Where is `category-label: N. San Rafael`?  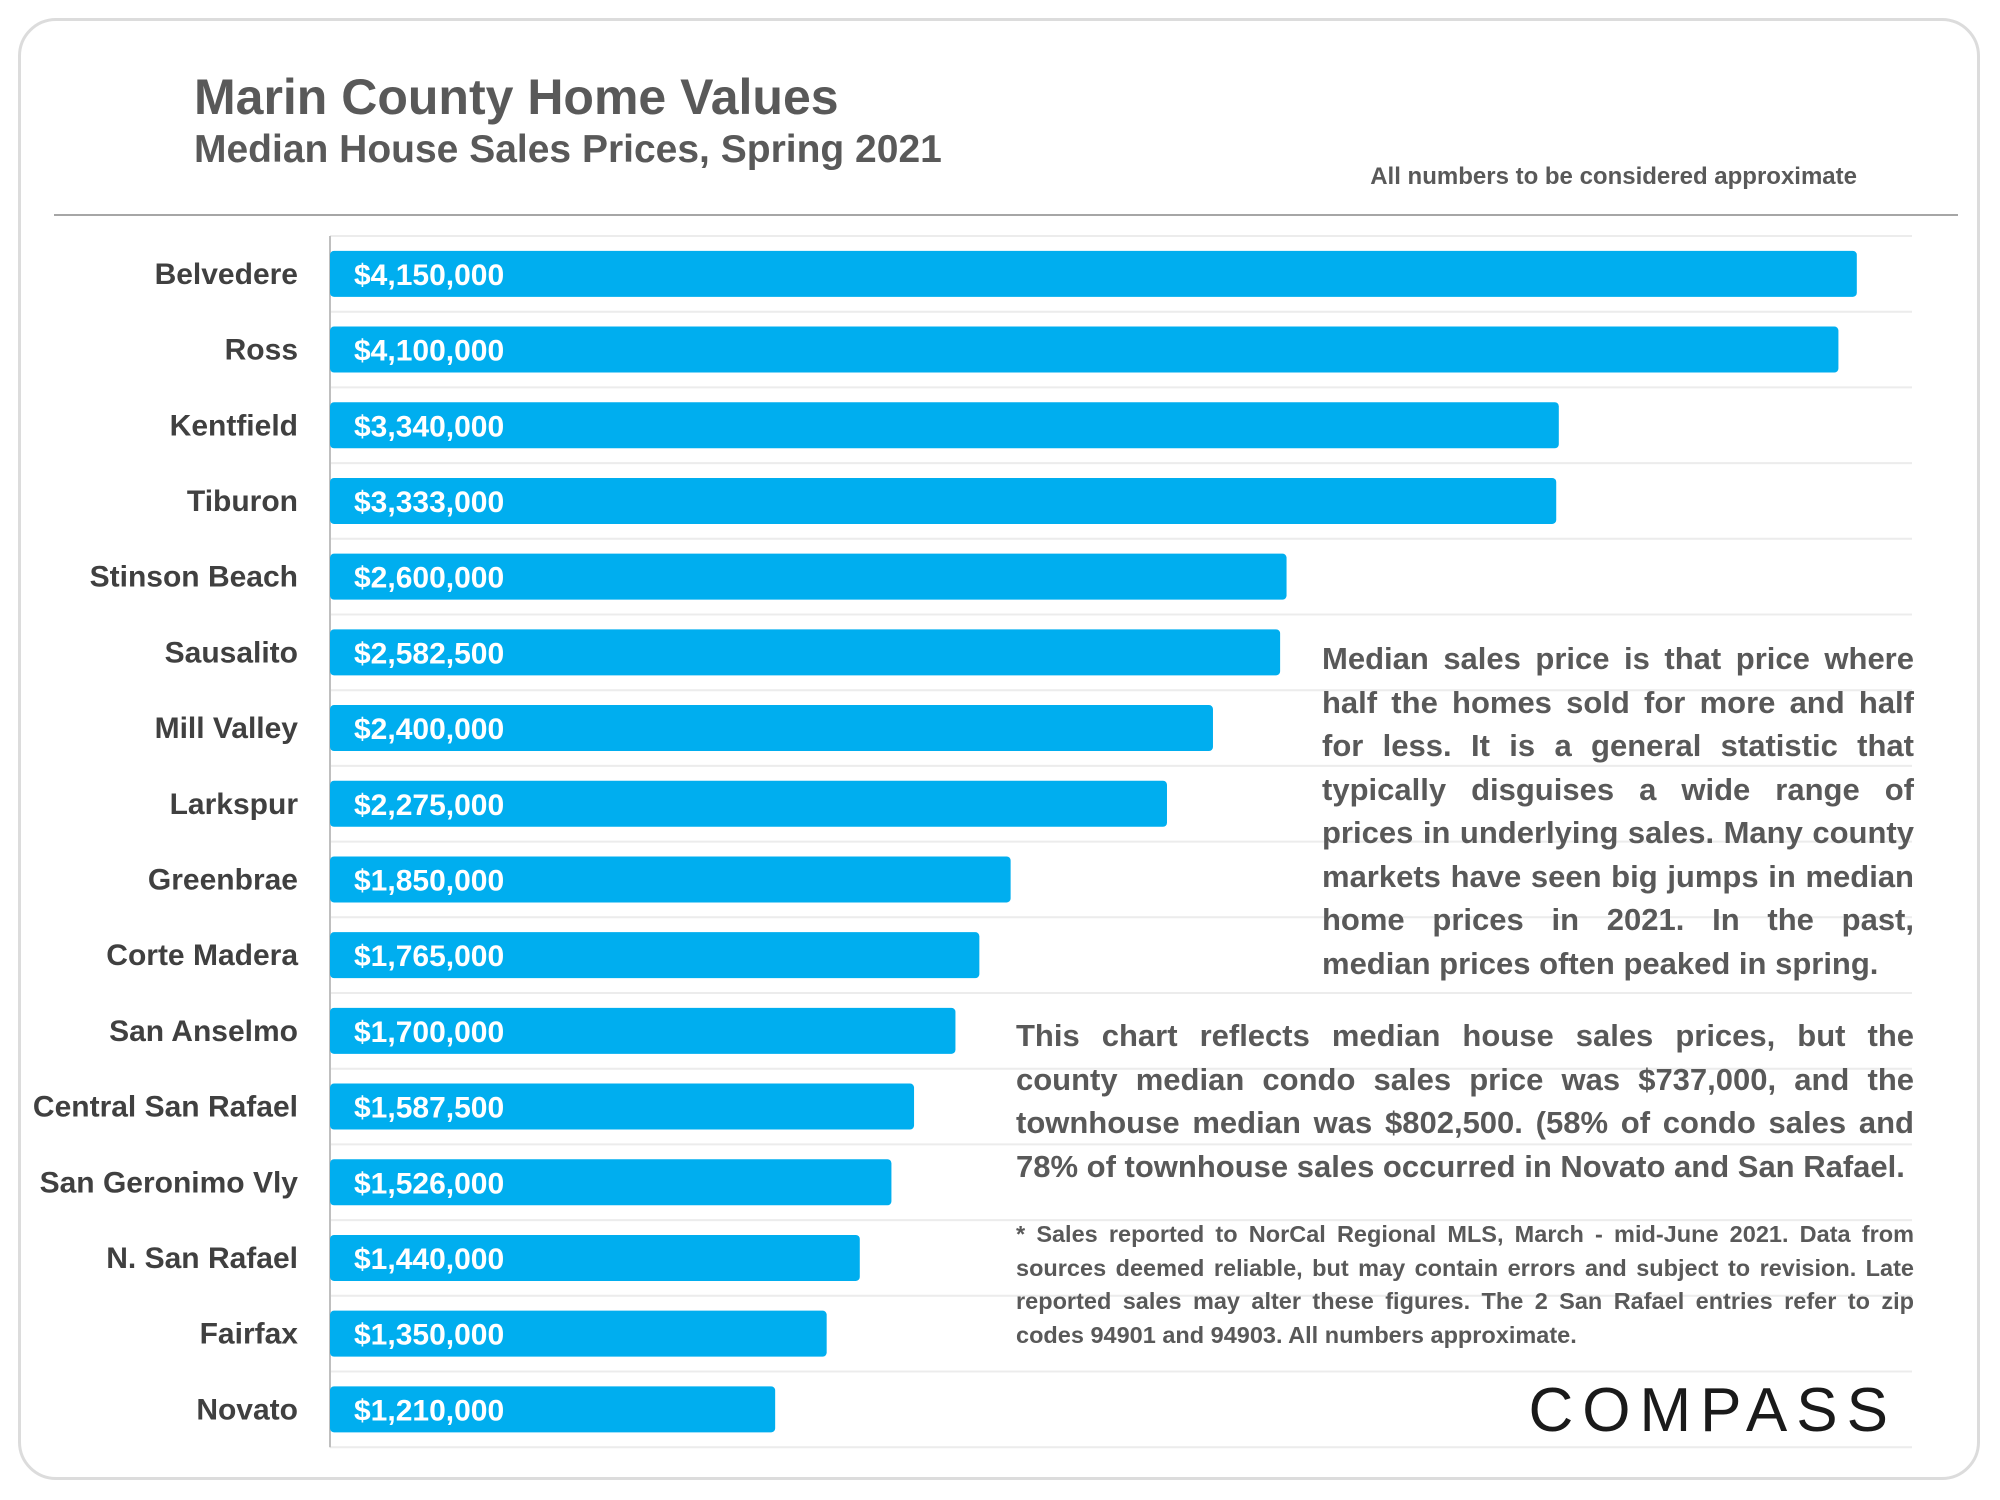
category-label: N. San Rafael is located at coordinates (202, 1258).